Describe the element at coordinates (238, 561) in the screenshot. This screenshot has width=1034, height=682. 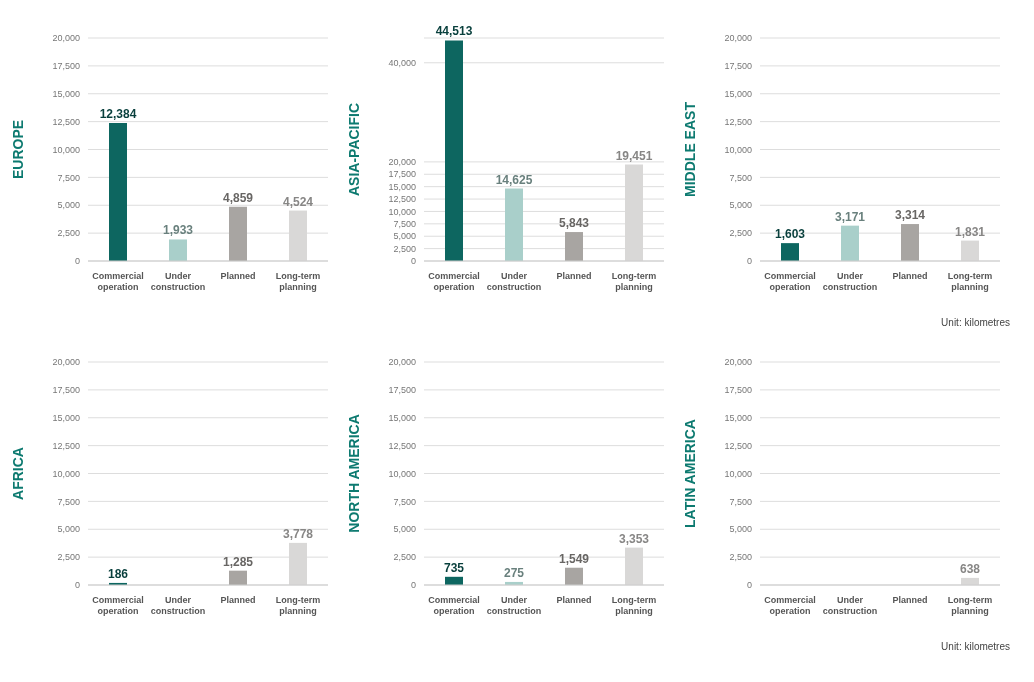
I see `data-label: 1,285` at that location.